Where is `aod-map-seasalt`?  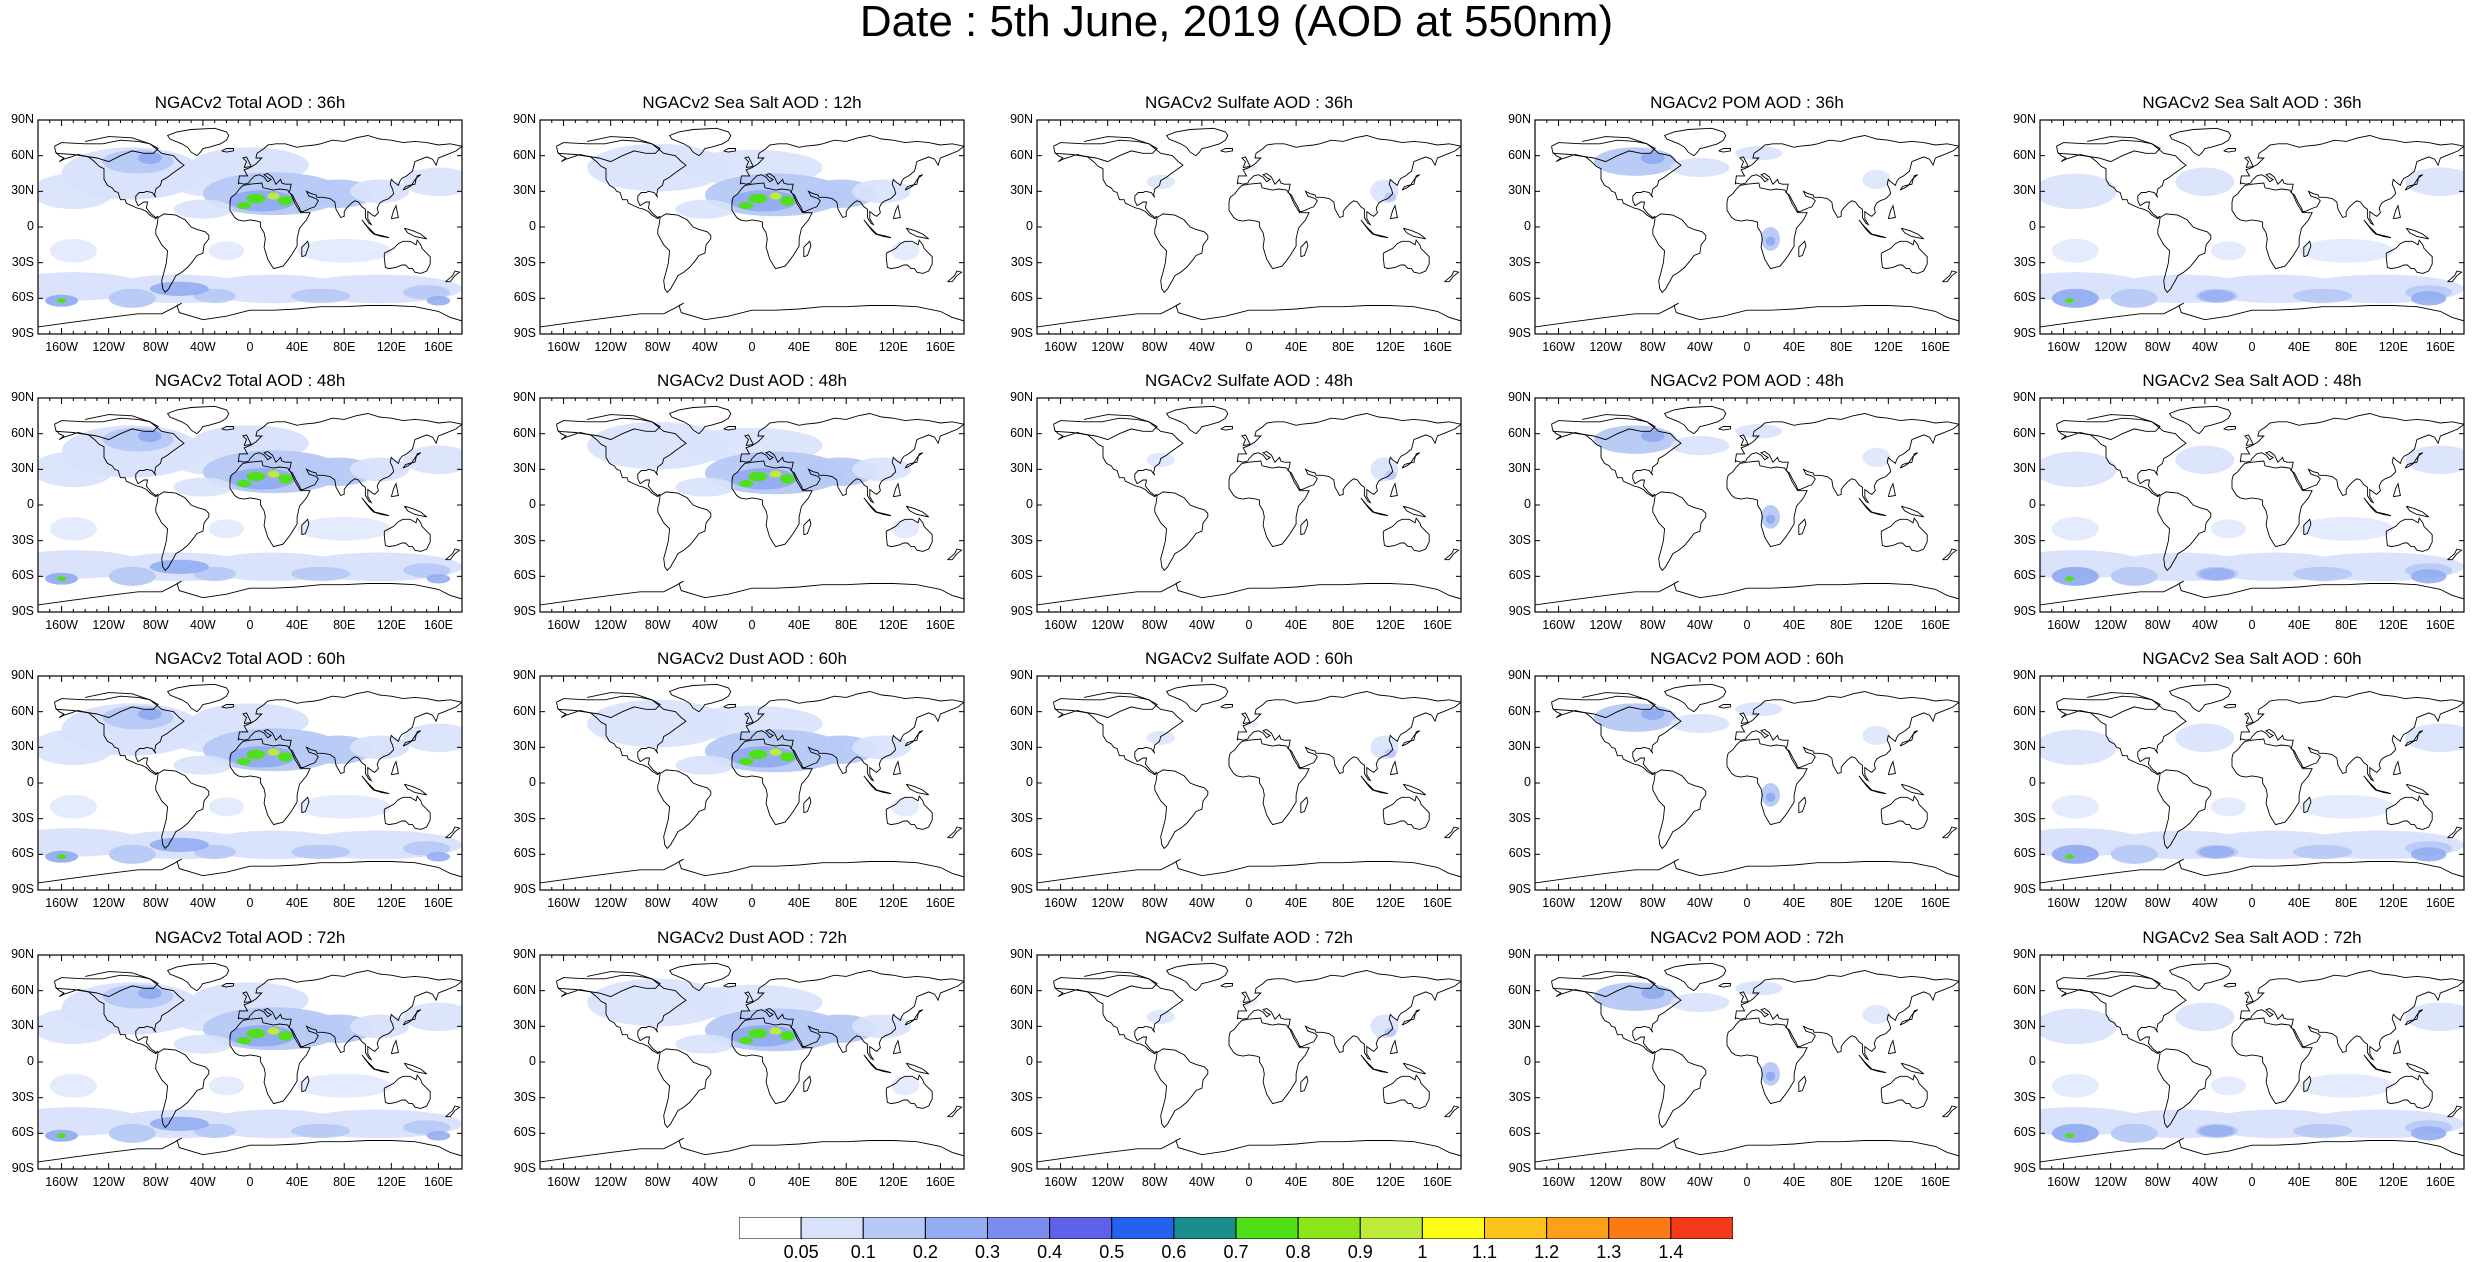 aod-map-seasalt is located at coordinates (2252, 505).